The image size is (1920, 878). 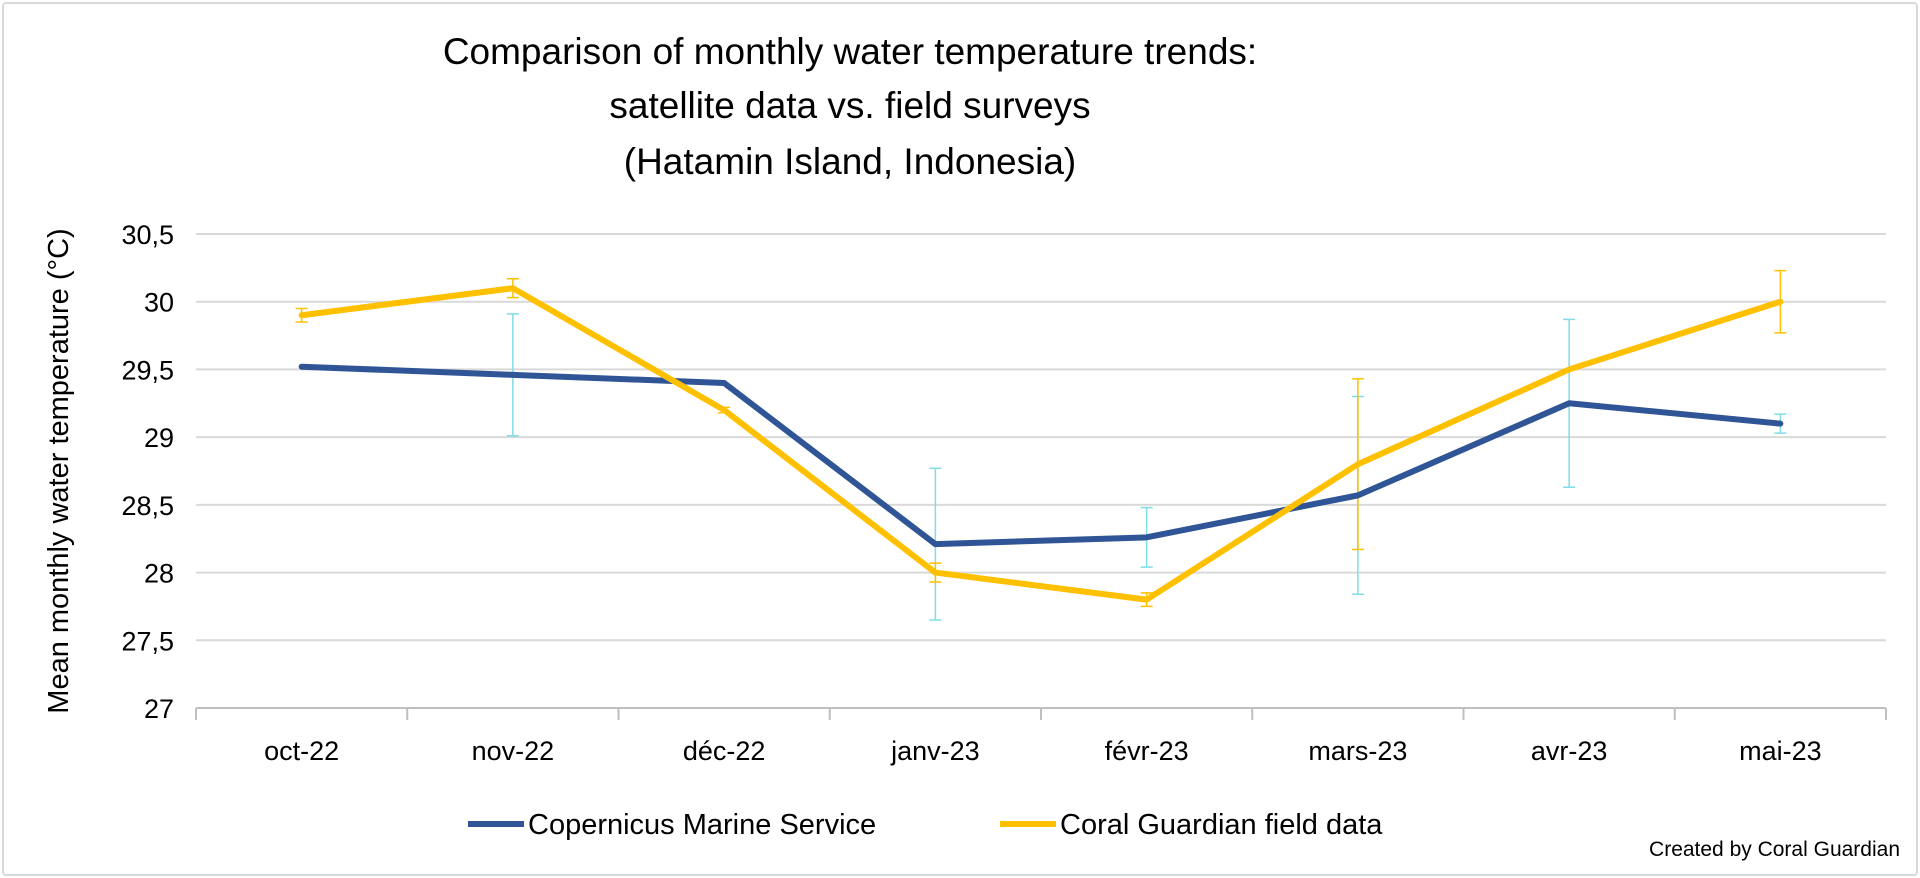 I want to click on x-tick-label: mars-23, so click(x=1357, y=751).